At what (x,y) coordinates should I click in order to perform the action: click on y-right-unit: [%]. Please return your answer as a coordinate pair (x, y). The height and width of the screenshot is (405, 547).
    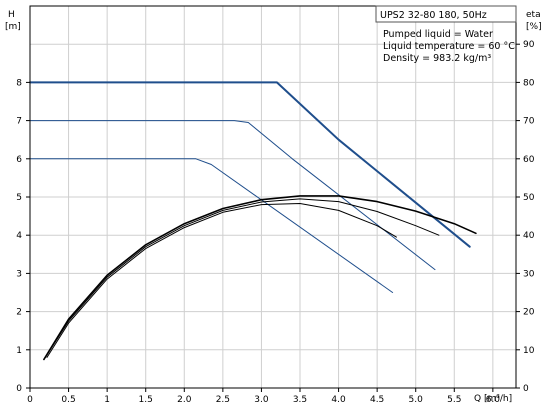
    Looking at the image, I should click on (534, 27).